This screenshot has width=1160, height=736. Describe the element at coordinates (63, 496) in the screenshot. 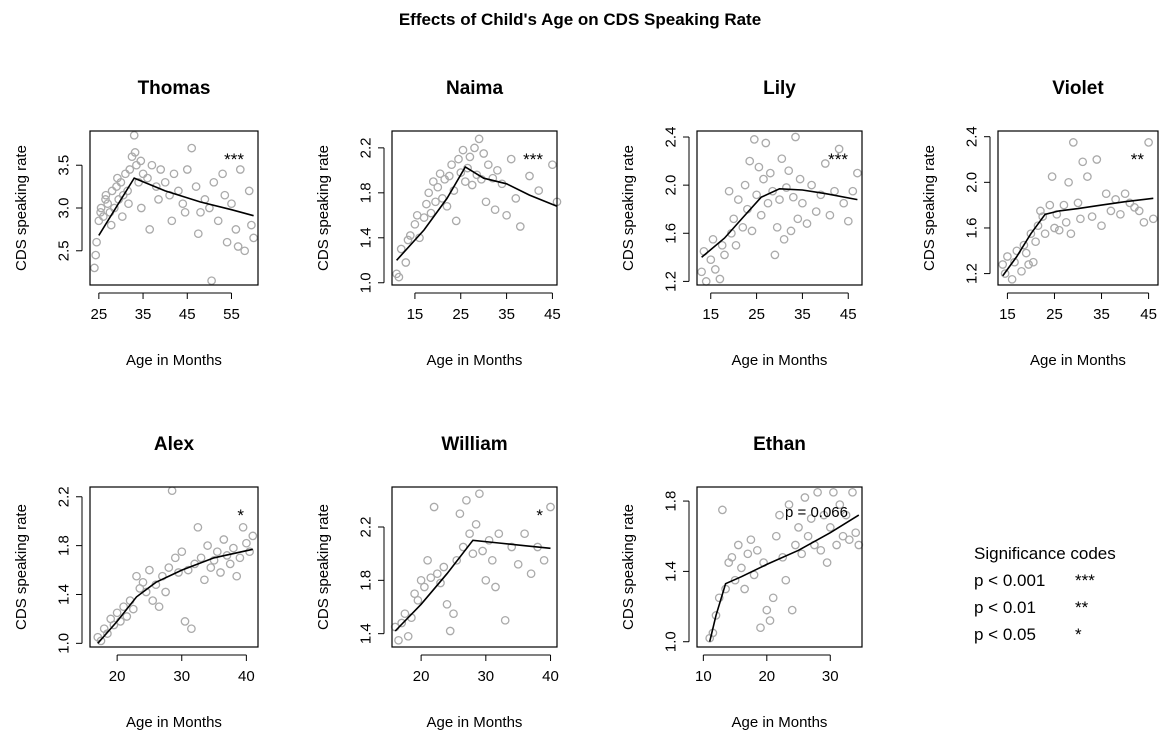

I see `y-tick-label: 2.2` at that location.